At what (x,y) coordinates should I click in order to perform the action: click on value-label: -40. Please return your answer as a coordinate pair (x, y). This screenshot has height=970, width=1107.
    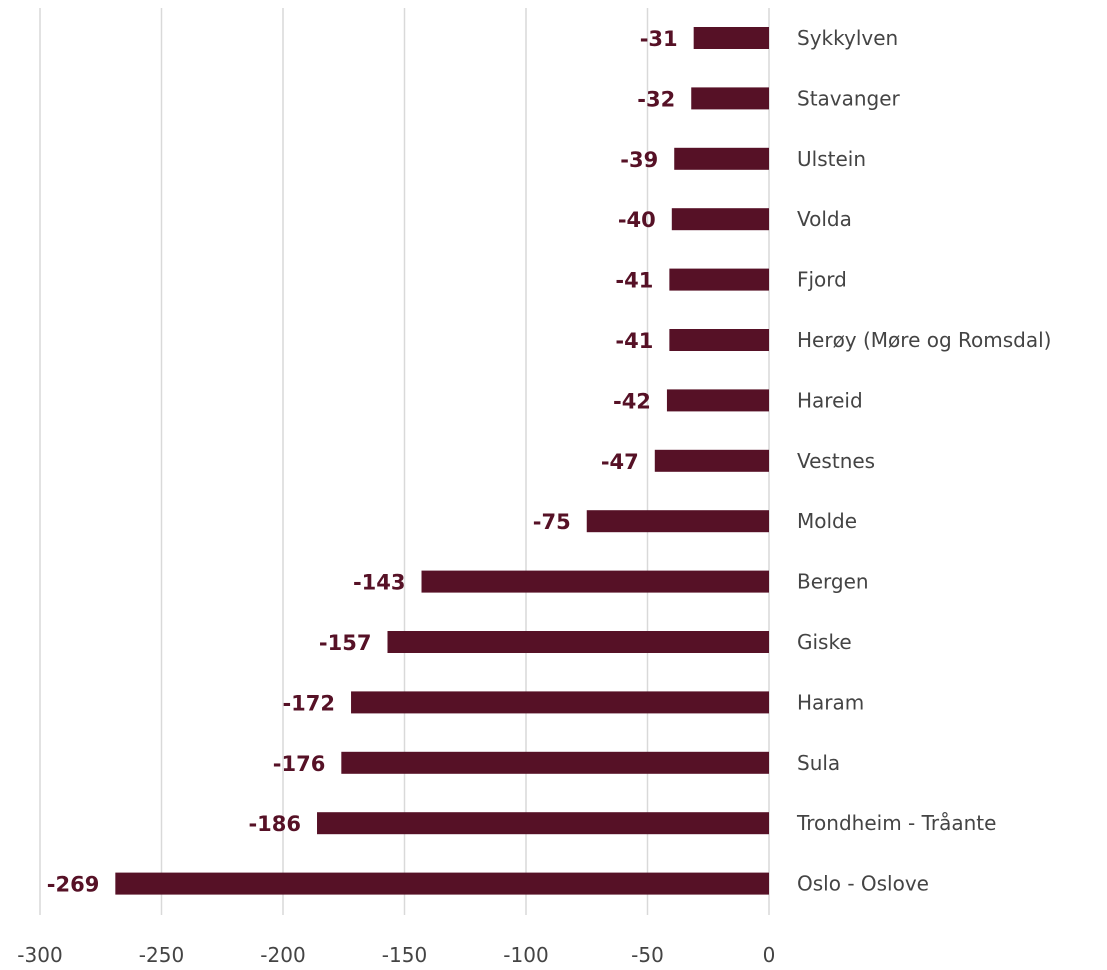
    Looking at the image, I should click on (637, 220).